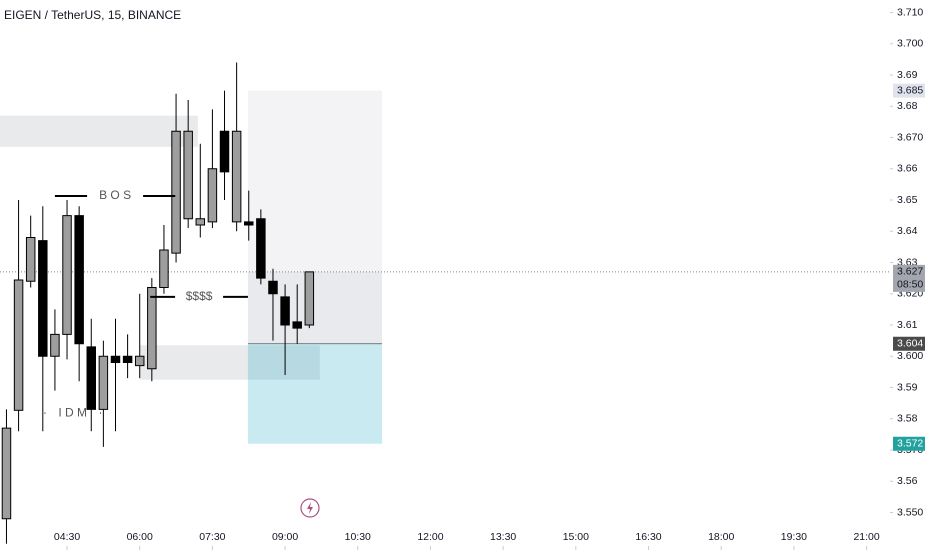 This screenshot has height=550, width=932. What do you see at coordinates (907, 325) in the screenshot?
I see `y-tick-label: 3.61` at bounding box center [907, 325].